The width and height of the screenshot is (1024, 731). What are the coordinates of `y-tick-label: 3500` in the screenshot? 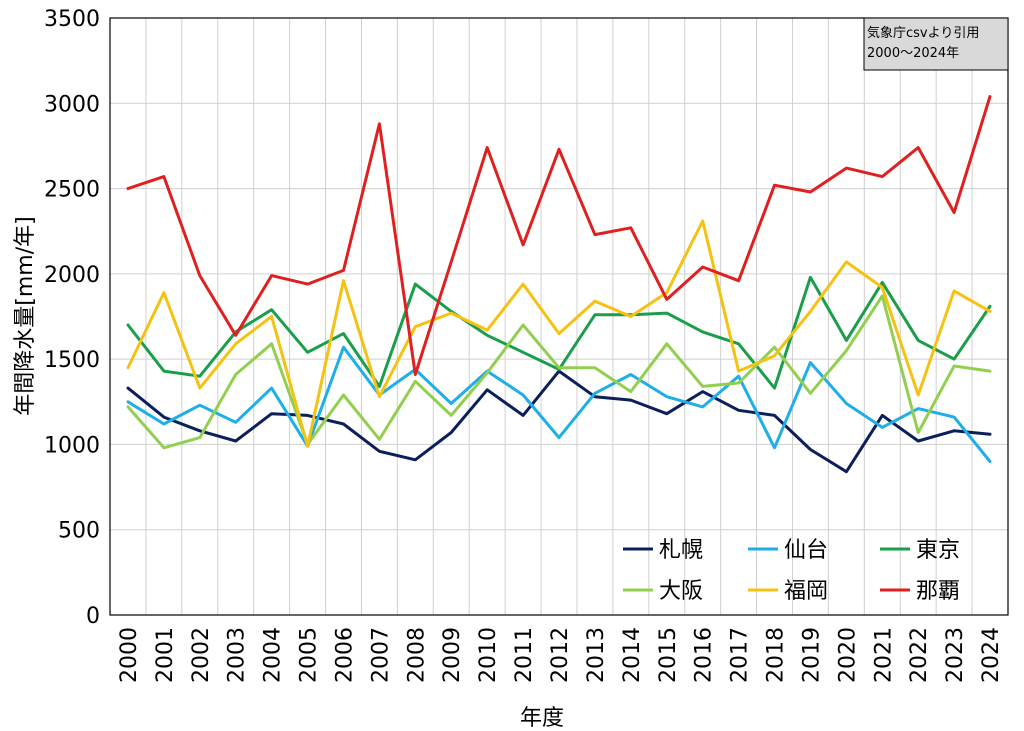 It's located at (72, 19).